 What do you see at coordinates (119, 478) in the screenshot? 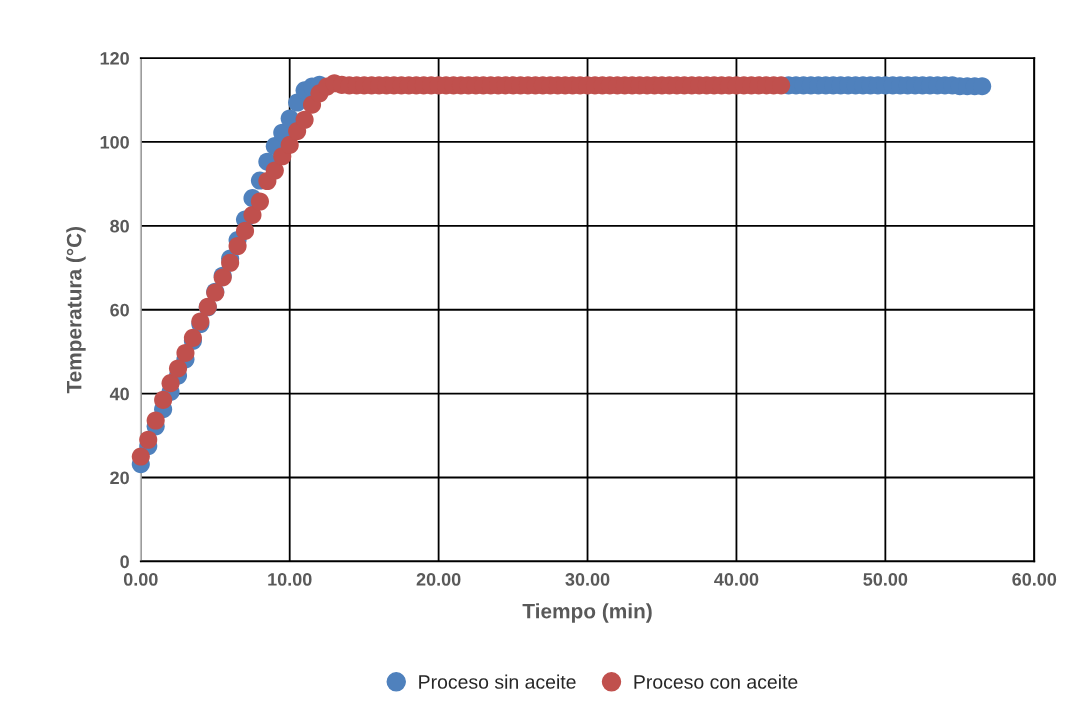
I see `y-tick-label: 20` at bounding box center [119, 478].